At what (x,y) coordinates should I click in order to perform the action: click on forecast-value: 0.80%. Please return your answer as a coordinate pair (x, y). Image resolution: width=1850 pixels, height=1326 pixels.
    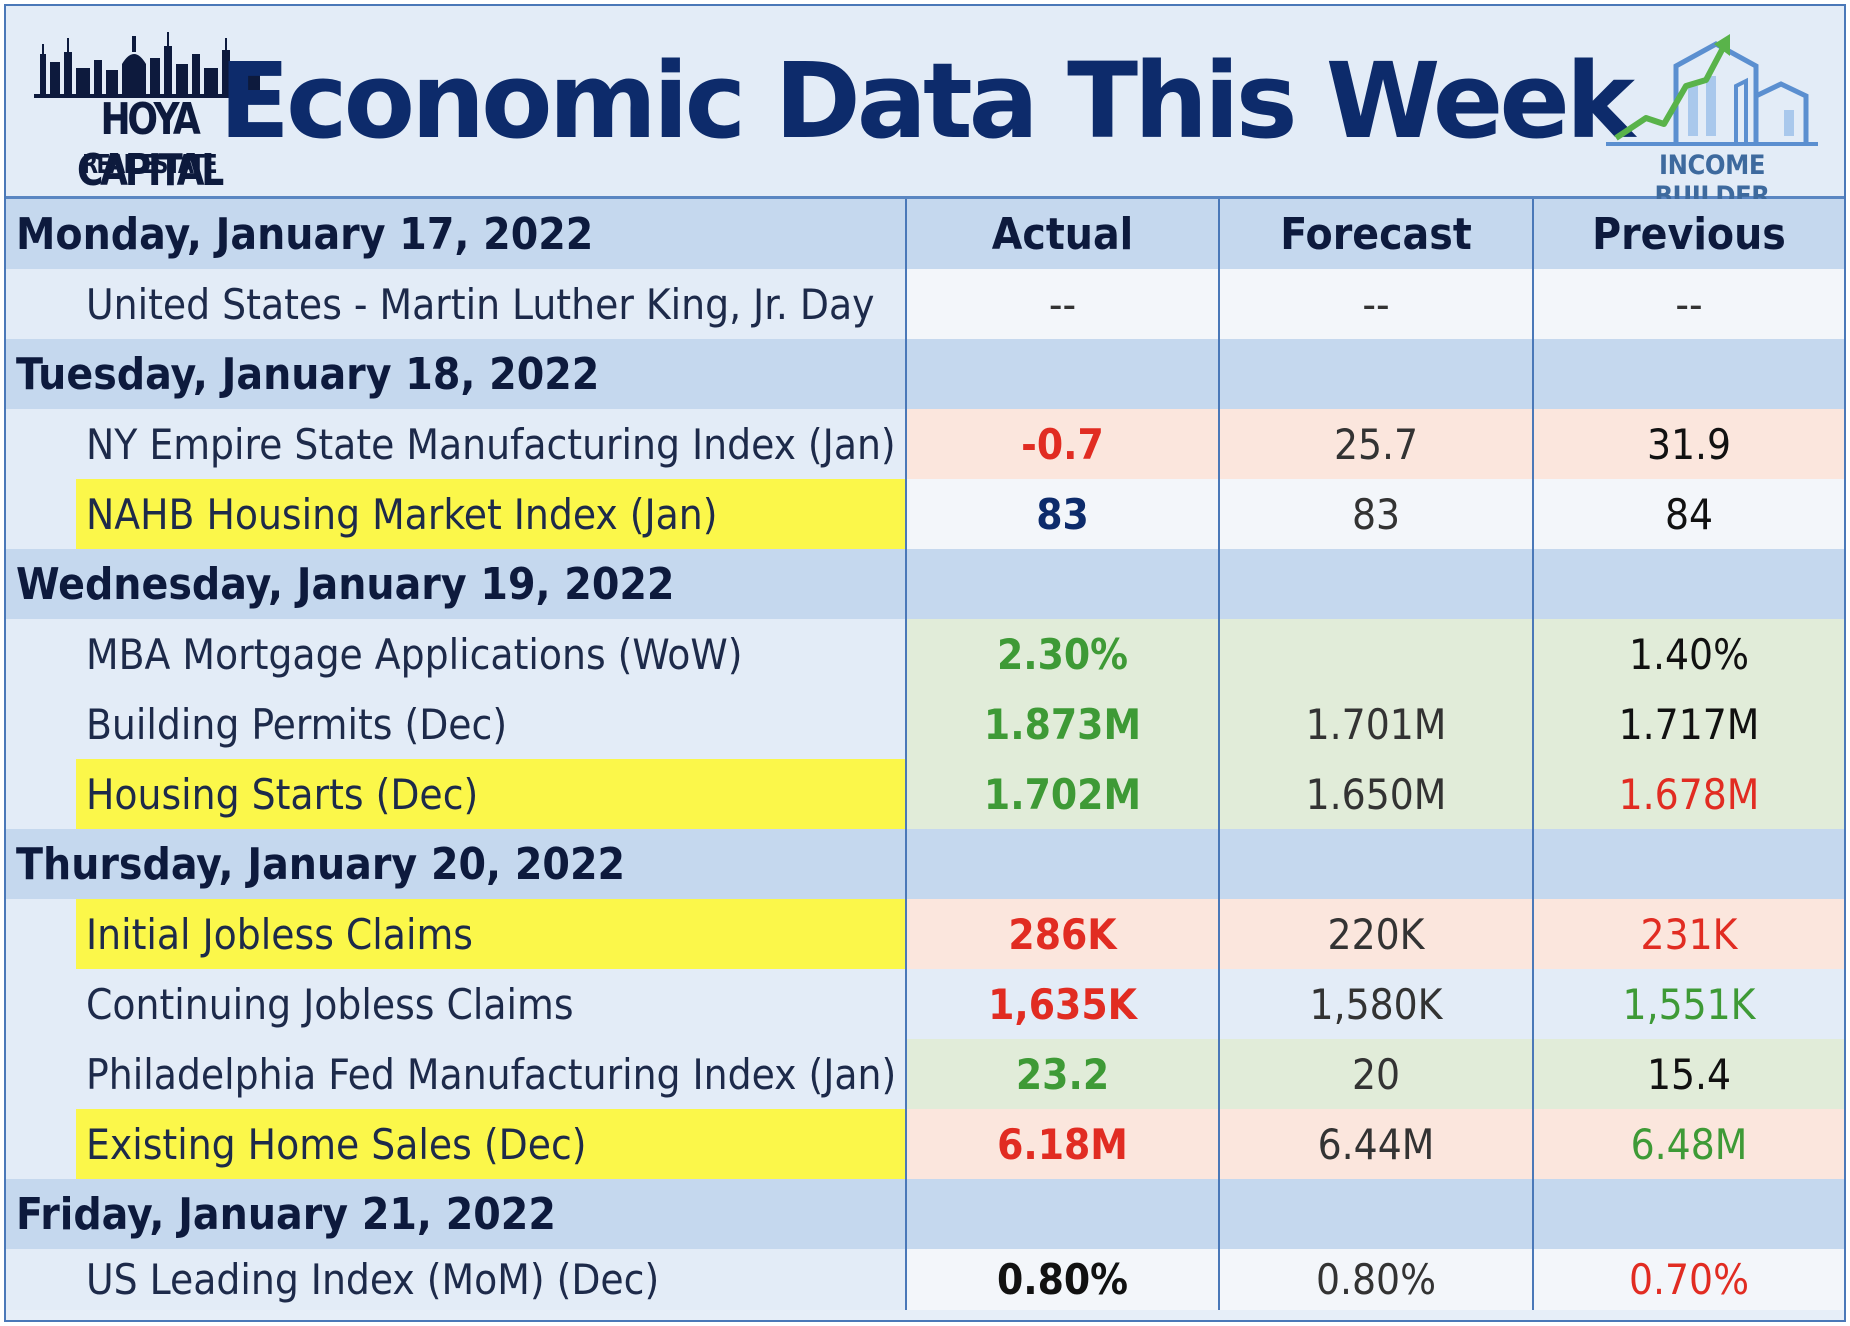
    Looking at the image, I should click on (1375, 1279).